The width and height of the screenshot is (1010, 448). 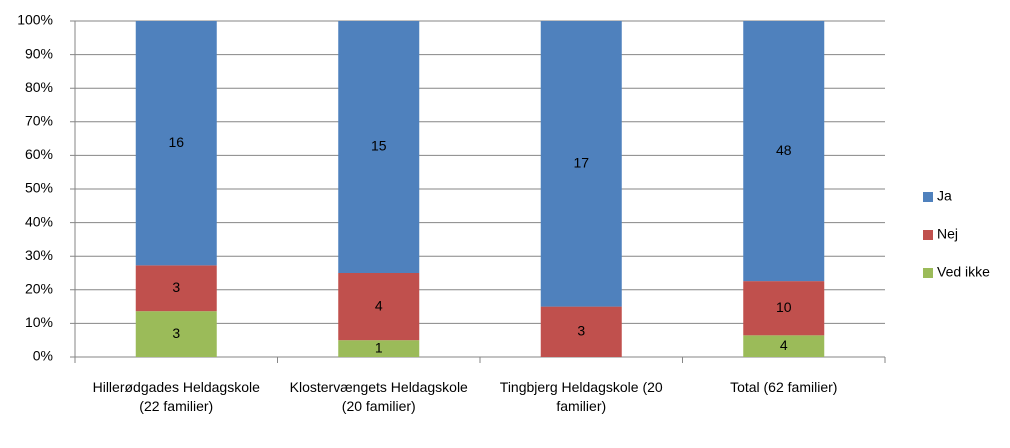 I want to click on y-tick-label: 30%, so click(x=39, y=255).